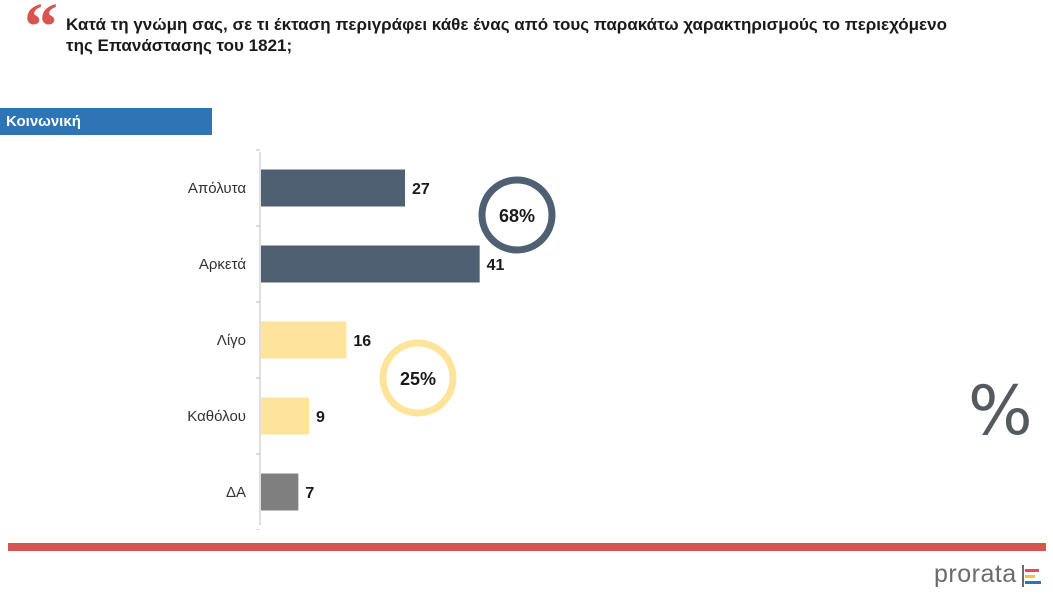 This screenshot has width=1053, height=595. Describe the element at coordinates (496, 265) in the screenshot. I see `data-label: 41` at that location.